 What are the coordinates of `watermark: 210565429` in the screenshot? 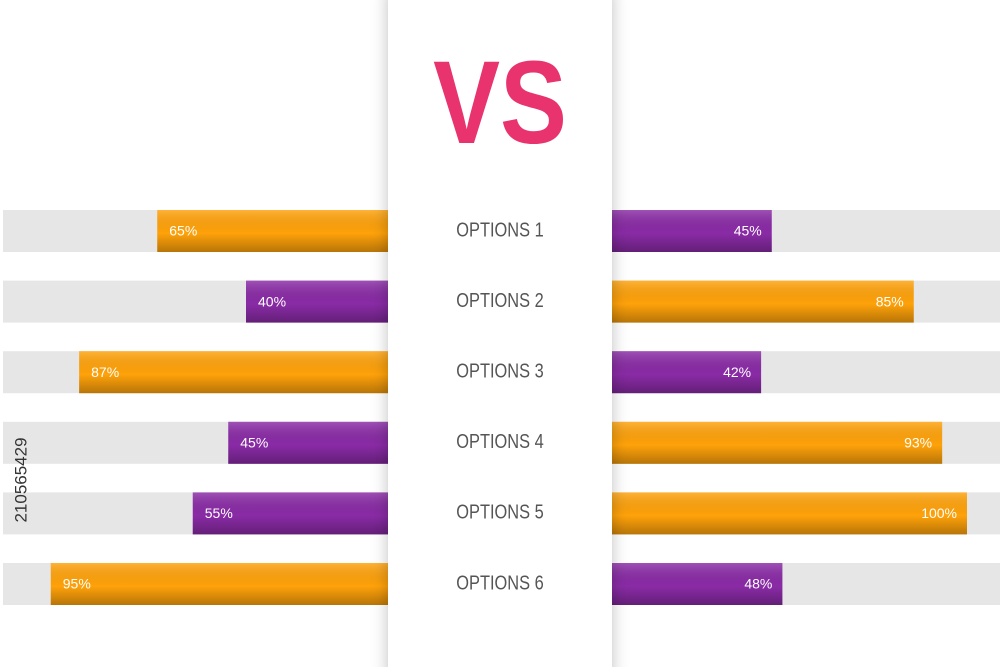 It's located at (20, 479).